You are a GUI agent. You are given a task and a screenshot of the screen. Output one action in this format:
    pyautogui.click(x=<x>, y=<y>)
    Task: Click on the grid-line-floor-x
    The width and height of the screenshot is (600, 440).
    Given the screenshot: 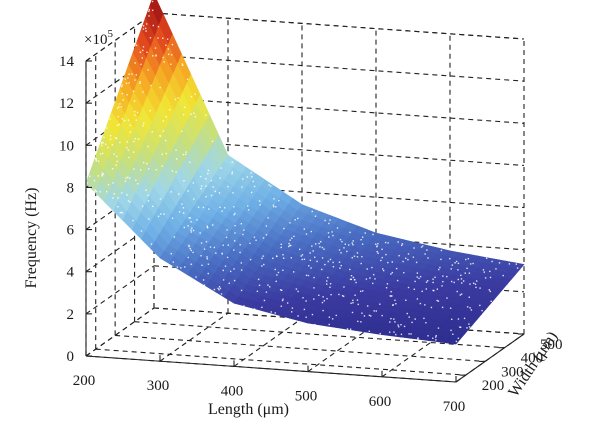 What is the action you would take?
    pyautogui.click(x=268, y=342)
    